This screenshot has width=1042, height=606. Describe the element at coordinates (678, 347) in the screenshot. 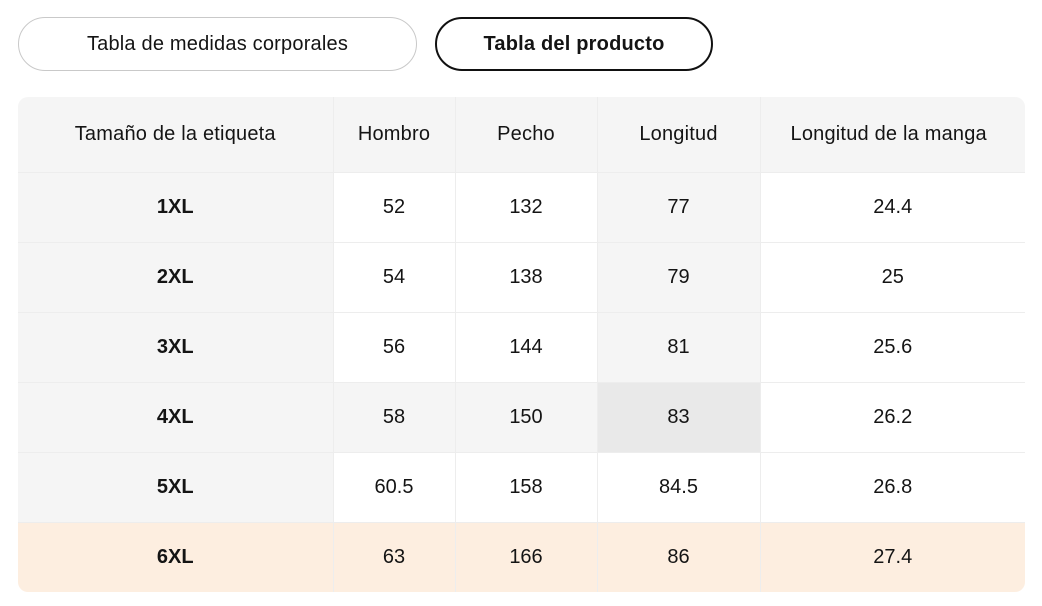

I see `length-cell: 81` at that location.